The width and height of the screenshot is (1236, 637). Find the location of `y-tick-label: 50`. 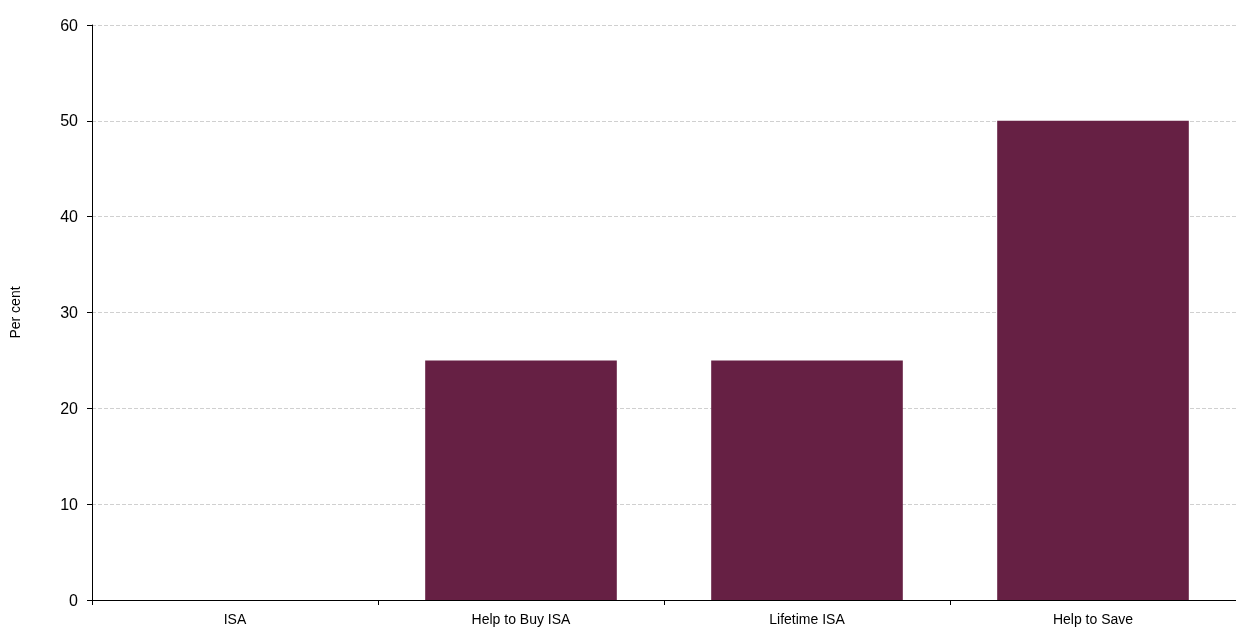

y-tick-label: 50 is located at coordinates (69, 121).